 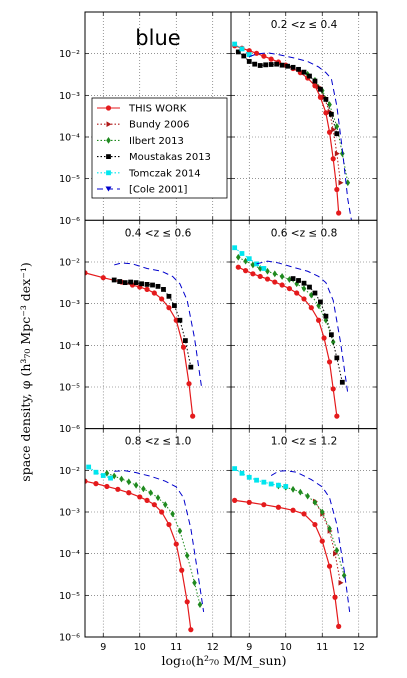 I want to click on redshift-label: 0.4 <z ≤ 0.6, so click(x=158, y=233).